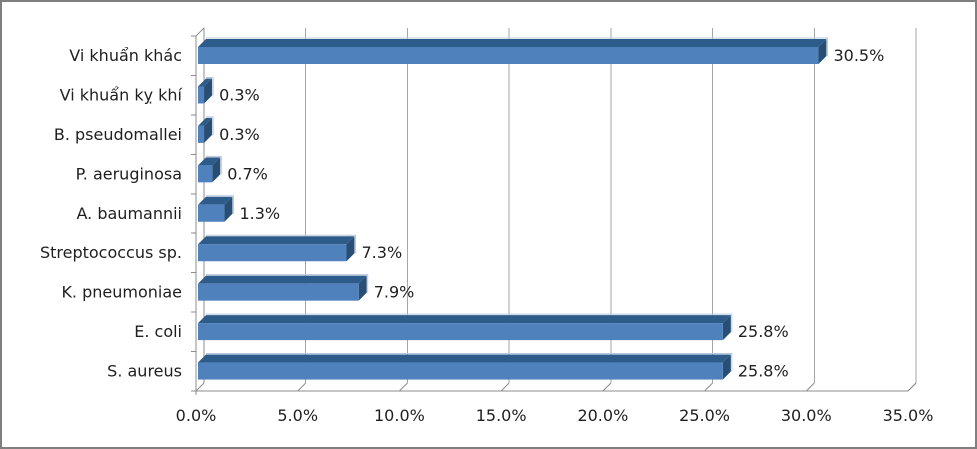 The image size is (977, 449). What do you see at coordinates (247, 173) in the screenshot?
I see `value-label: 0.7%` at bounding box center [247, 173].